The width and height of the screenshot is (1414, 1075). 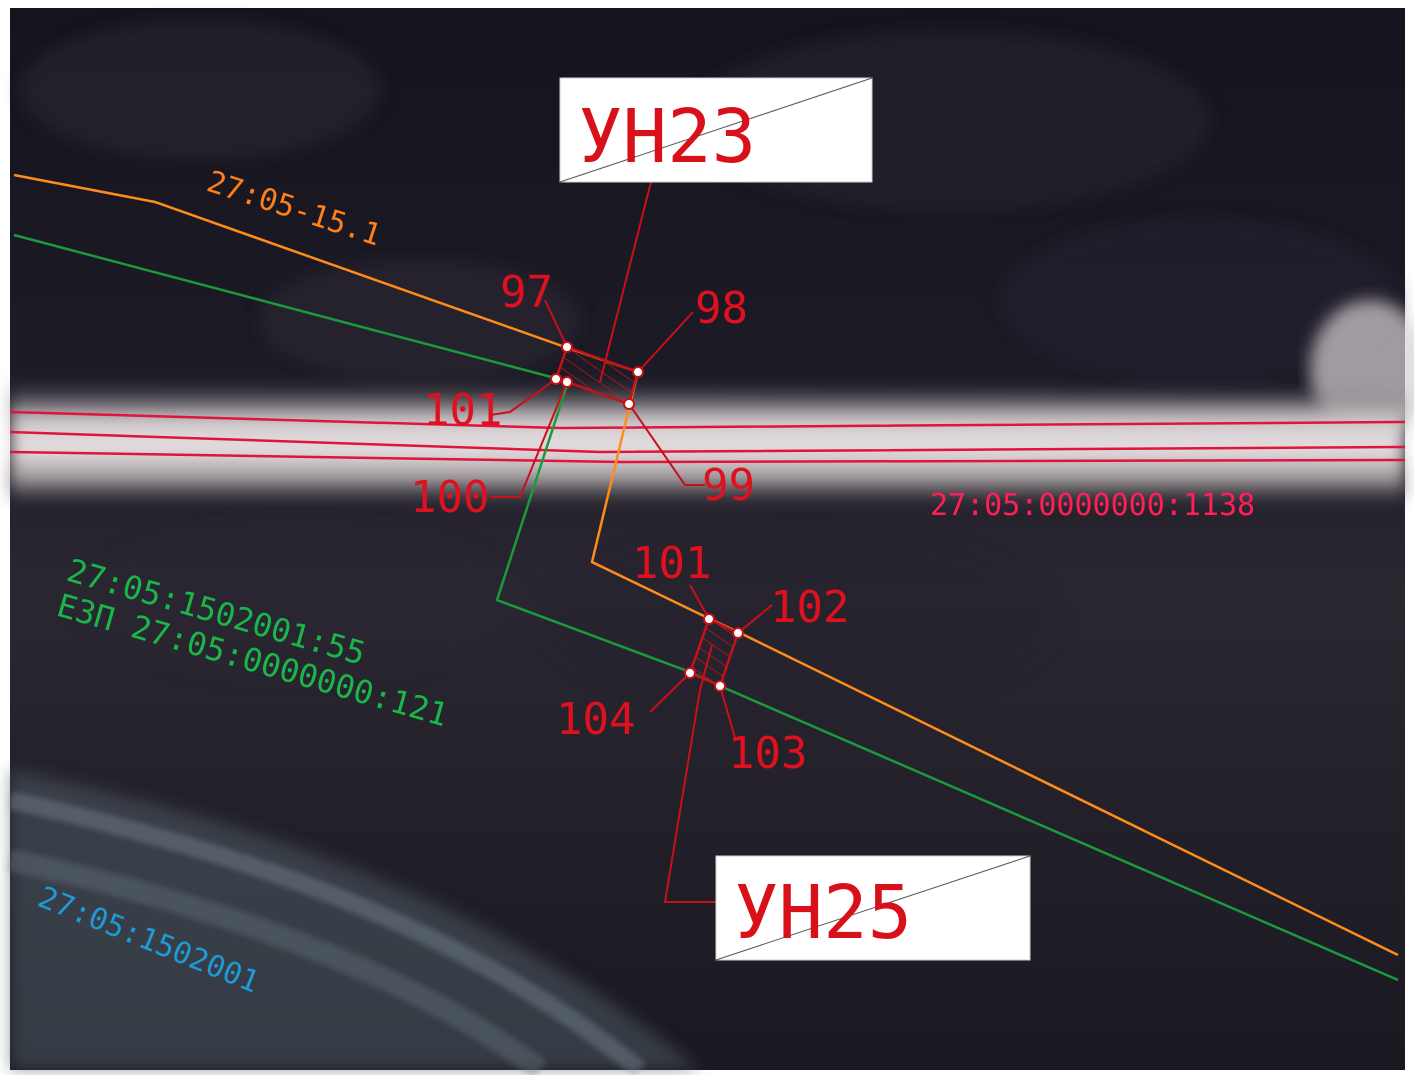 What do you see at coordinates (556, 379) in the screenshot?
I see `point-101-marker` at bounding box center [556, 379].